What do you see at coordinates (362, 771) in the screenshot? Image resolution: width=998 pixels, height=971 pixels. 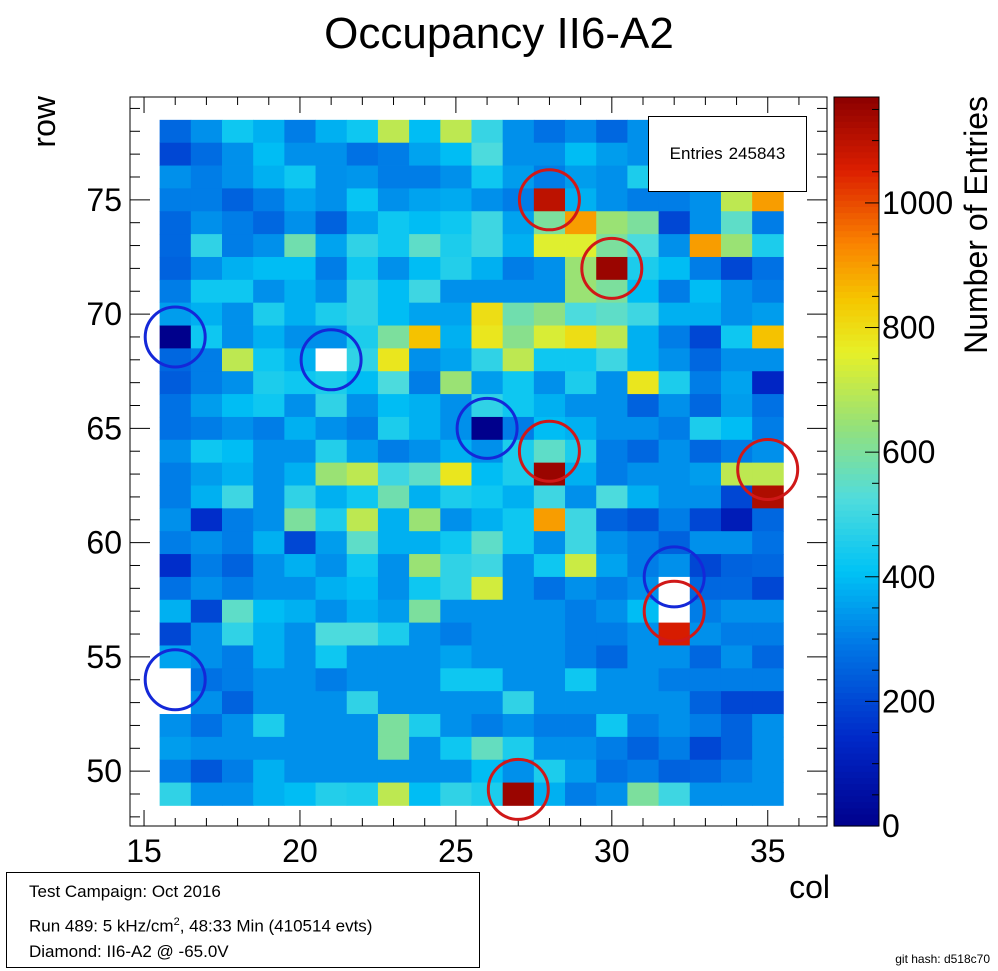 I see `cell-c22-r50` at bounding box center [362, 771].